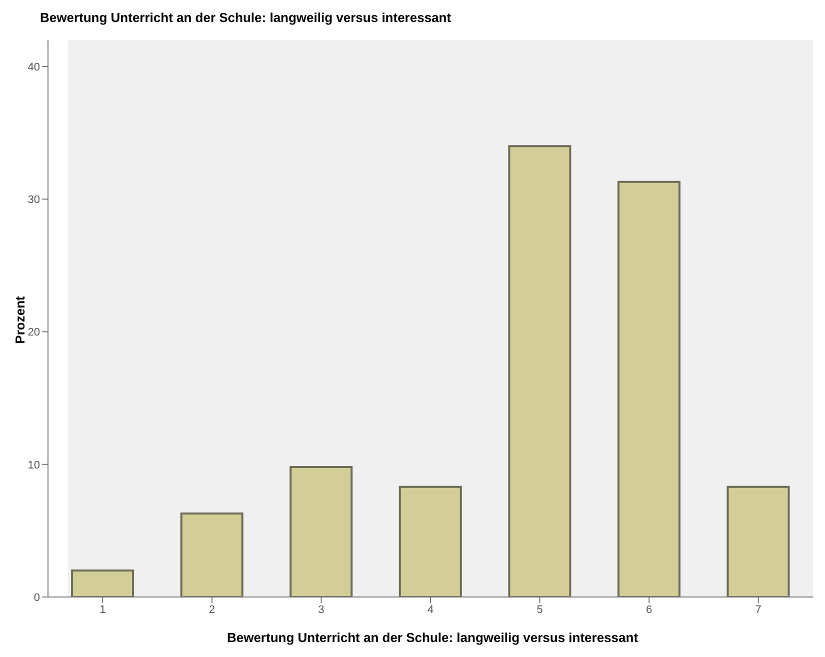 This screenshot has height=657, width=825. What do you see at coordinates (758, 610) in the screenshot?
I see `x-tick-label: 7` at bounding box center [758, 610].